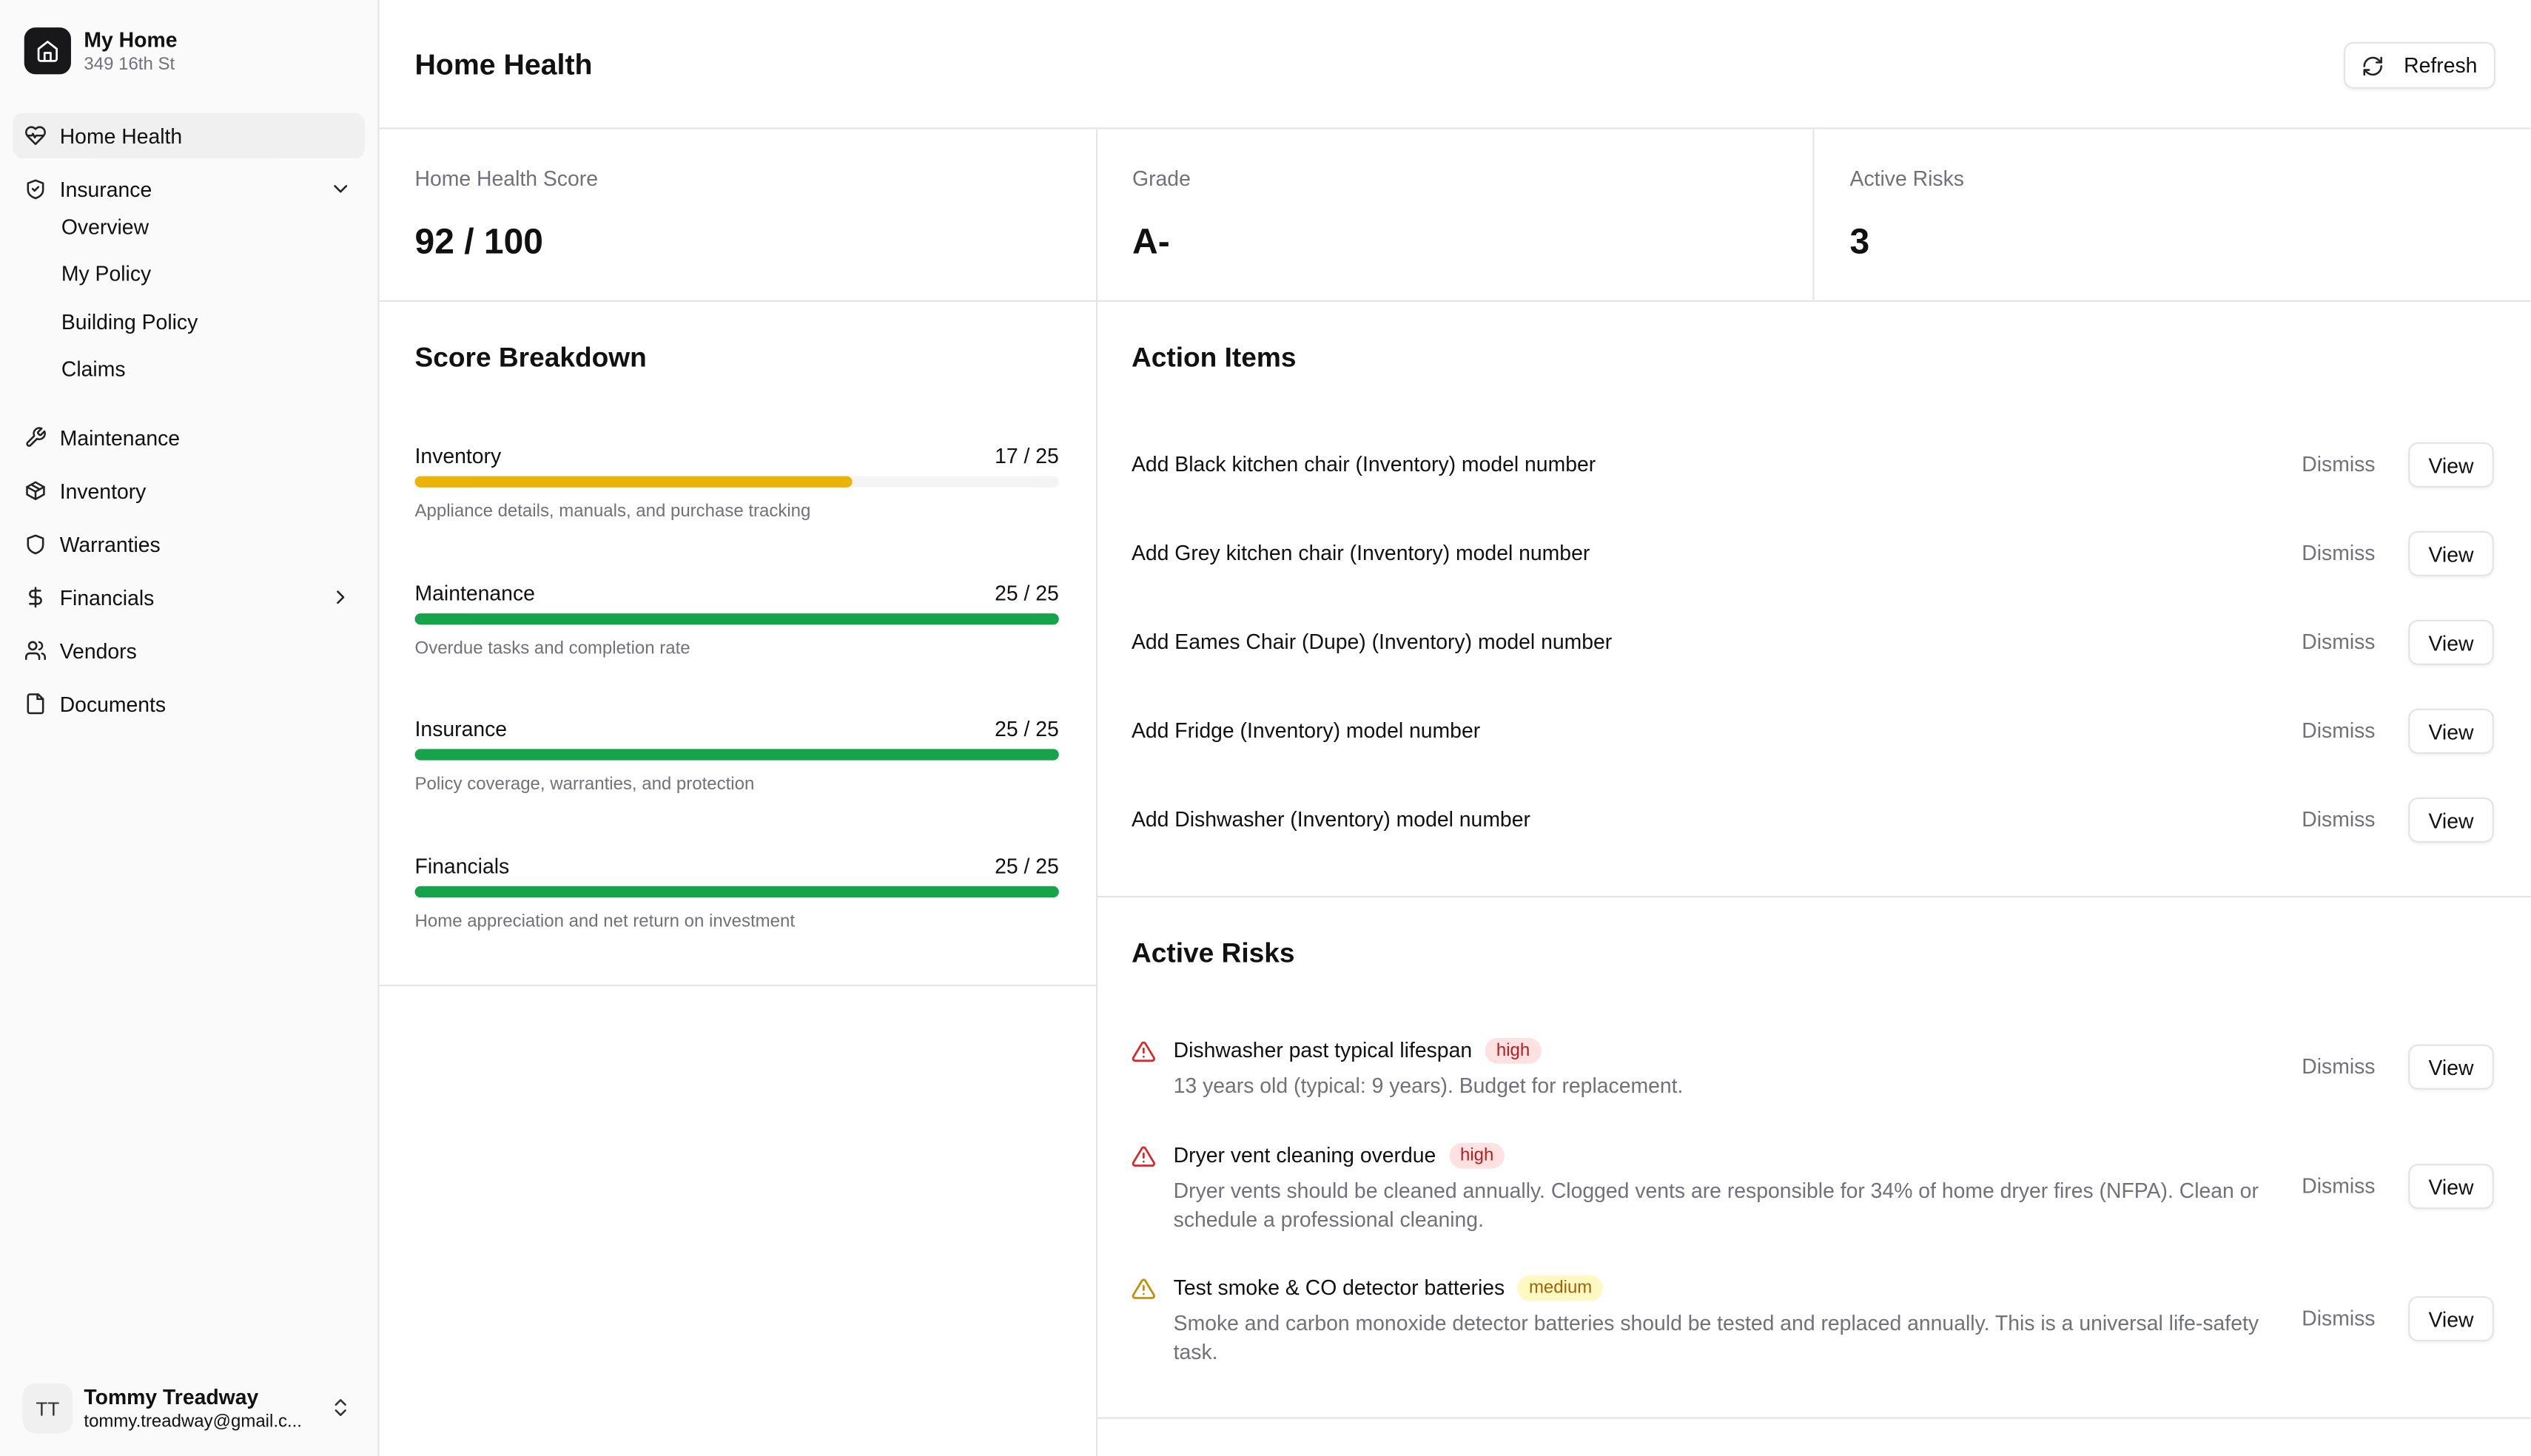  Describe the element at coordinates (1306, 731) in the screenshot. I see `action-item-text: Add Fridge (Inventory) model number` at that location.